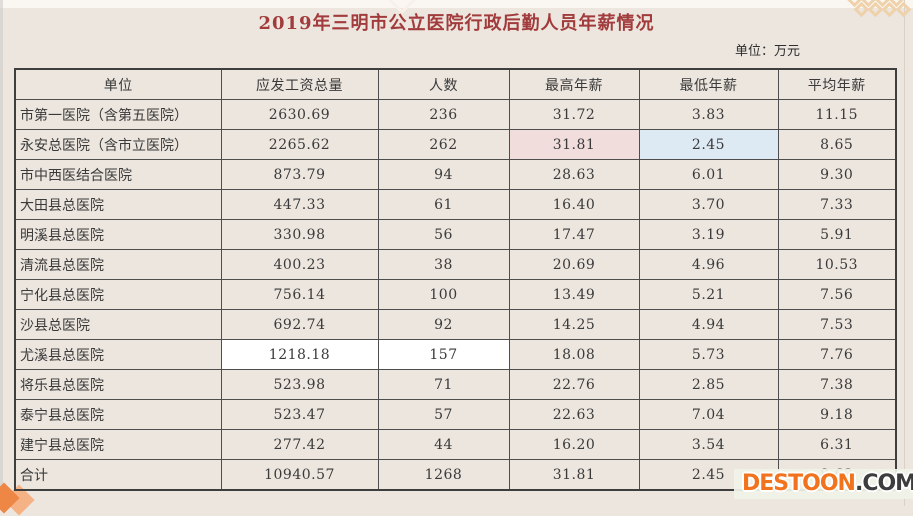 The height and width of the screenshot is (516, 913). I want to click on hospital-name-cell: 大田县总医院, so click(118, 204).